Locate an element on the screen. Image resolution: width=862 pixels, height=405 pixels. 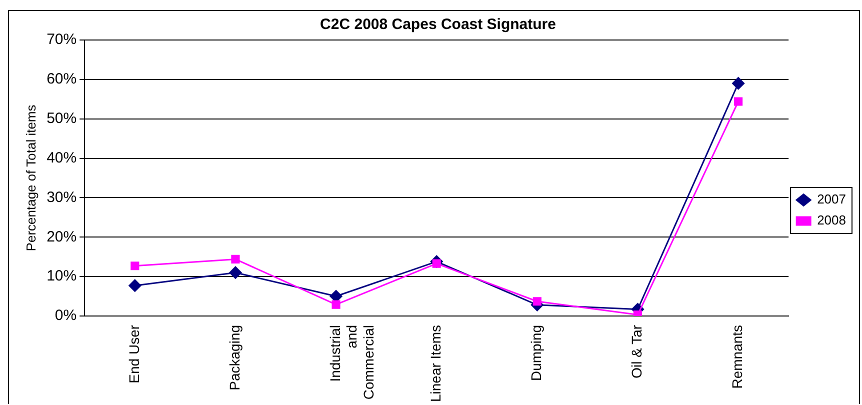
y-tick-label: 60% is located at coordinates (61, 79).